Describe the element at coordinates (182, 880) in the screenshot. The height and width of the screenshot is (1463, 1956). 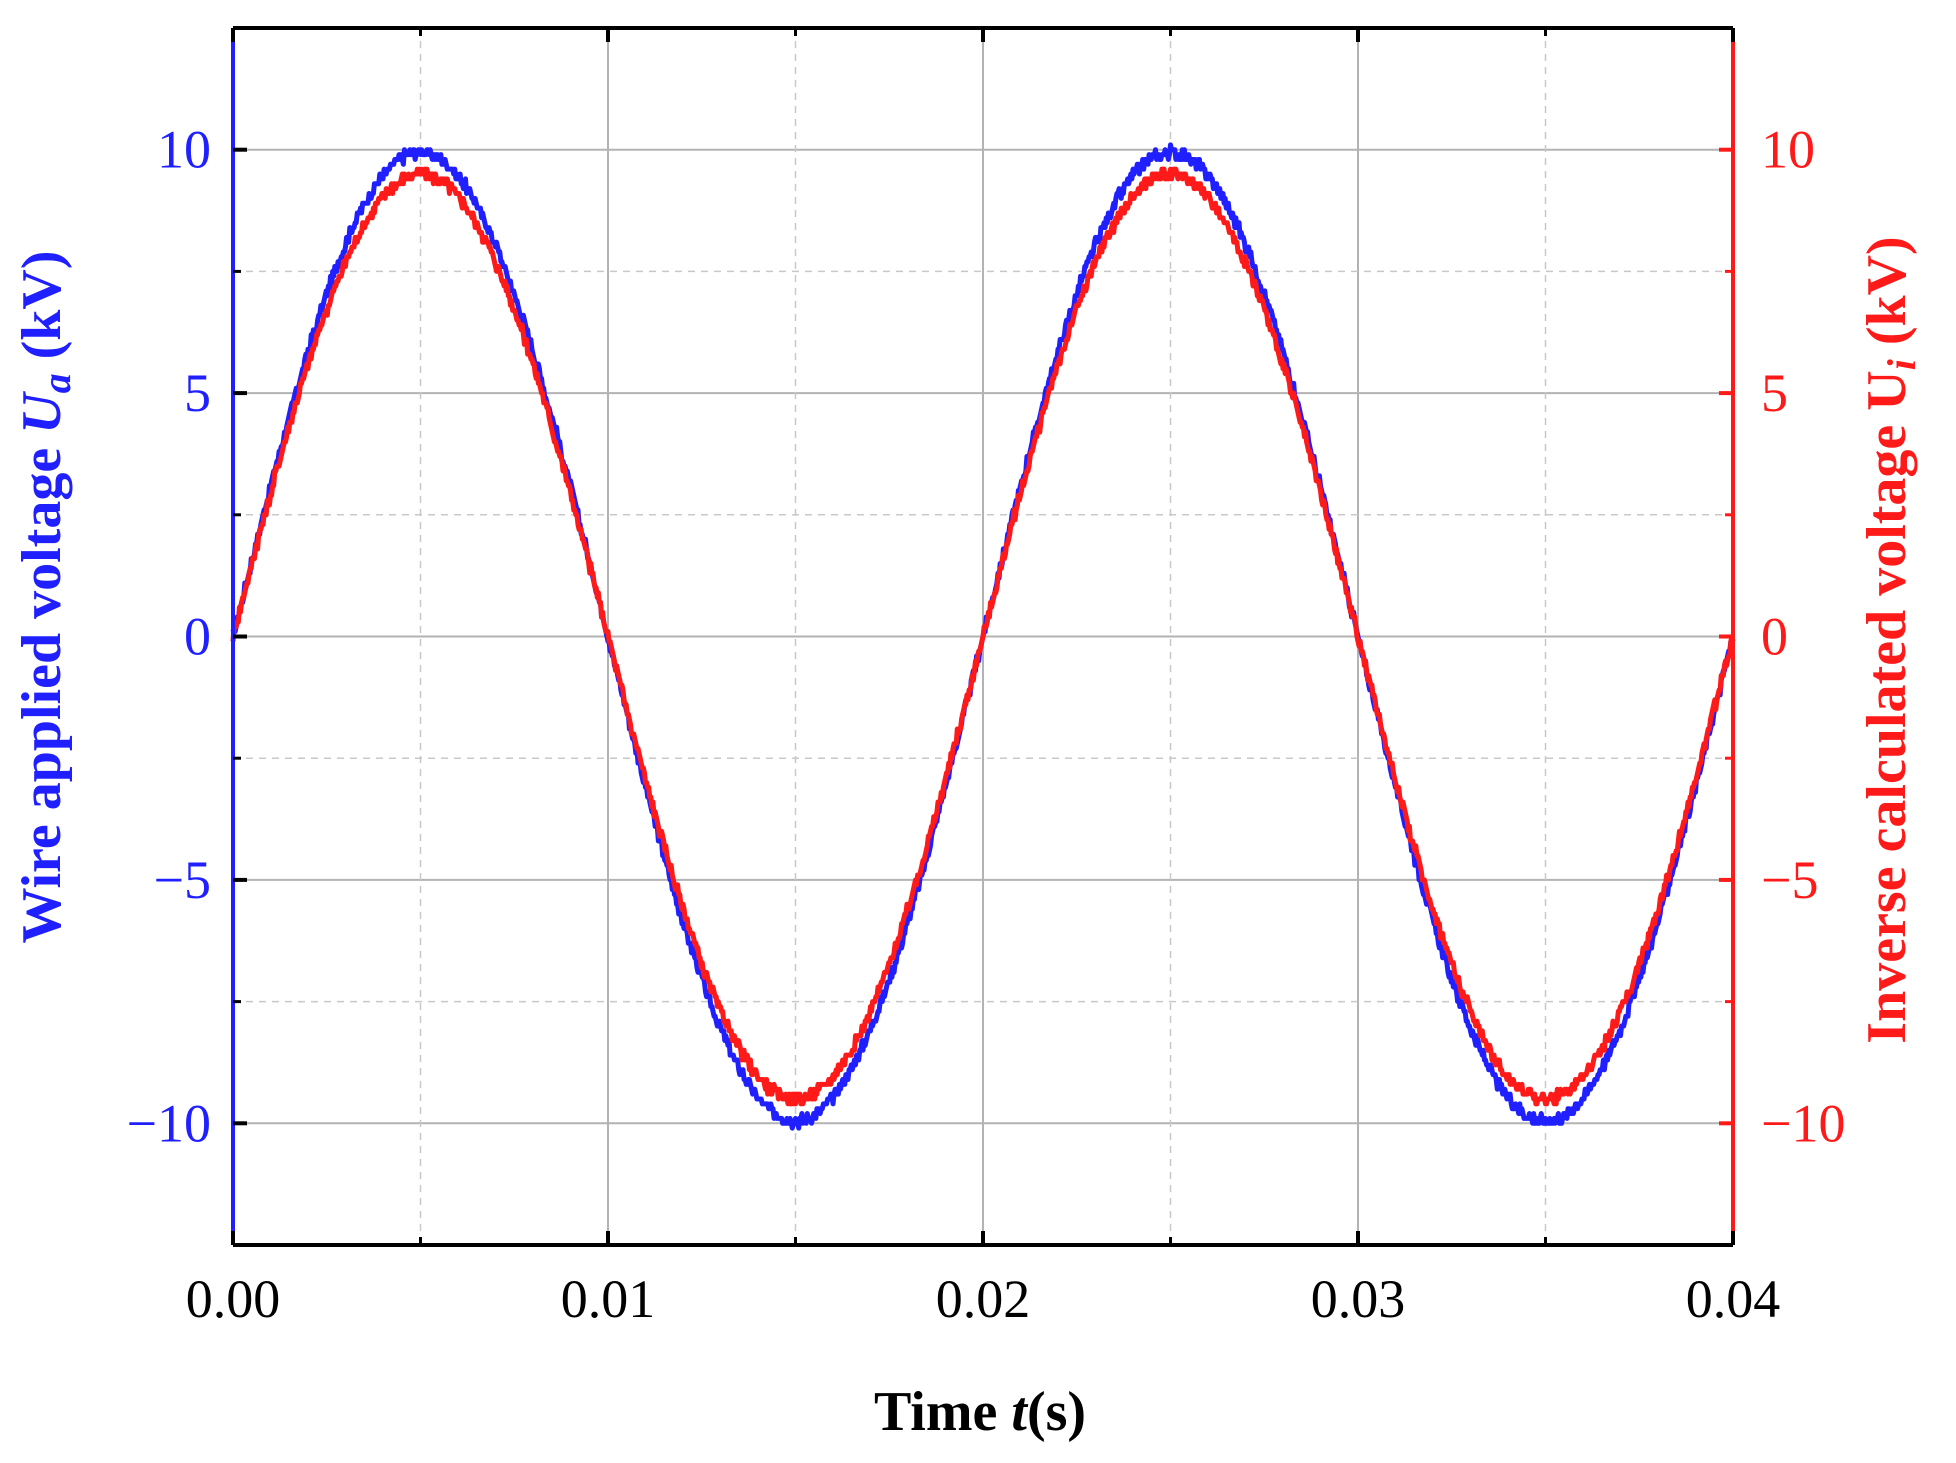
I see `y-left-tick-label: −5` at that location.